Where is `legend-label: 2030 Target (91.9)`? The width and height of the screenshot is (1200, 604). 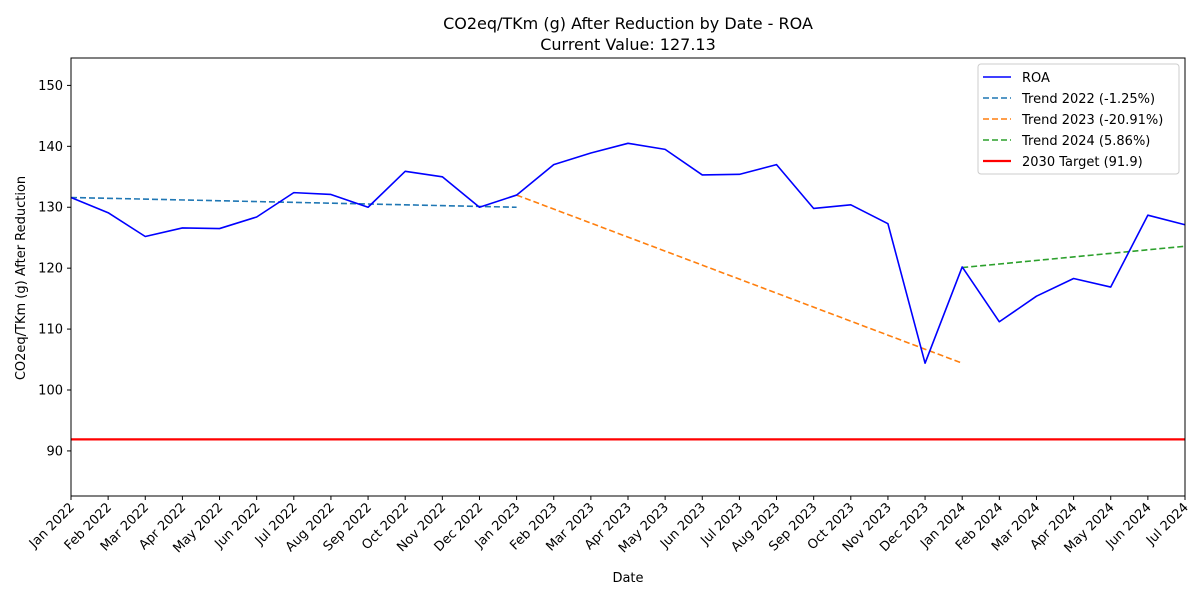 legend-label: 2030 Target (91.9) is located at coordinates (1082, 162).